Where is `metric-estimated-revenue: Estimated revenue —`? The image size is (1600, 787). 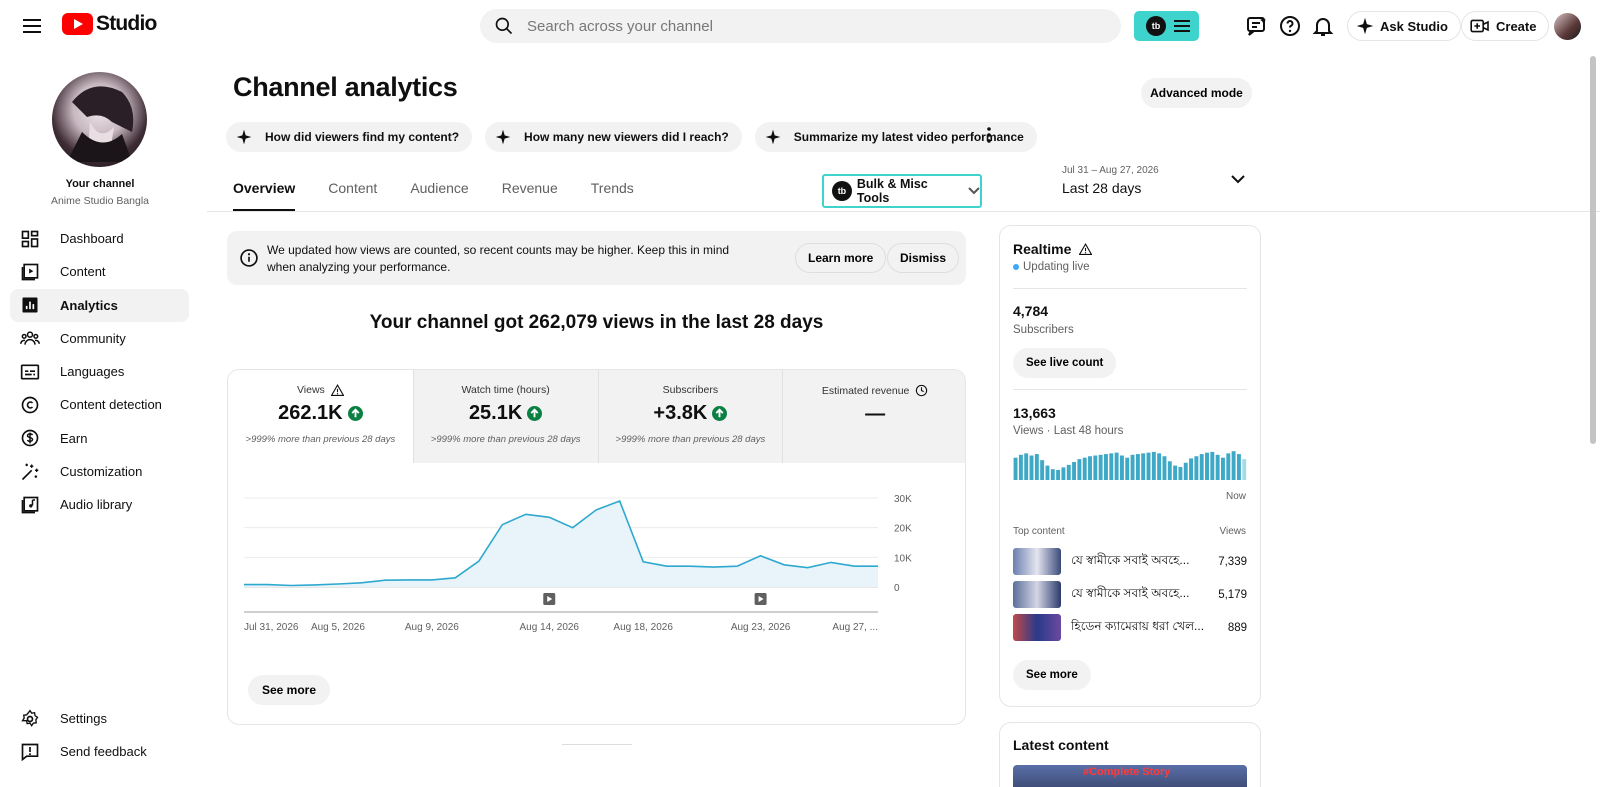
metric-estimated-revenue: Estimated revenue — is located at coordinates (873, 416).